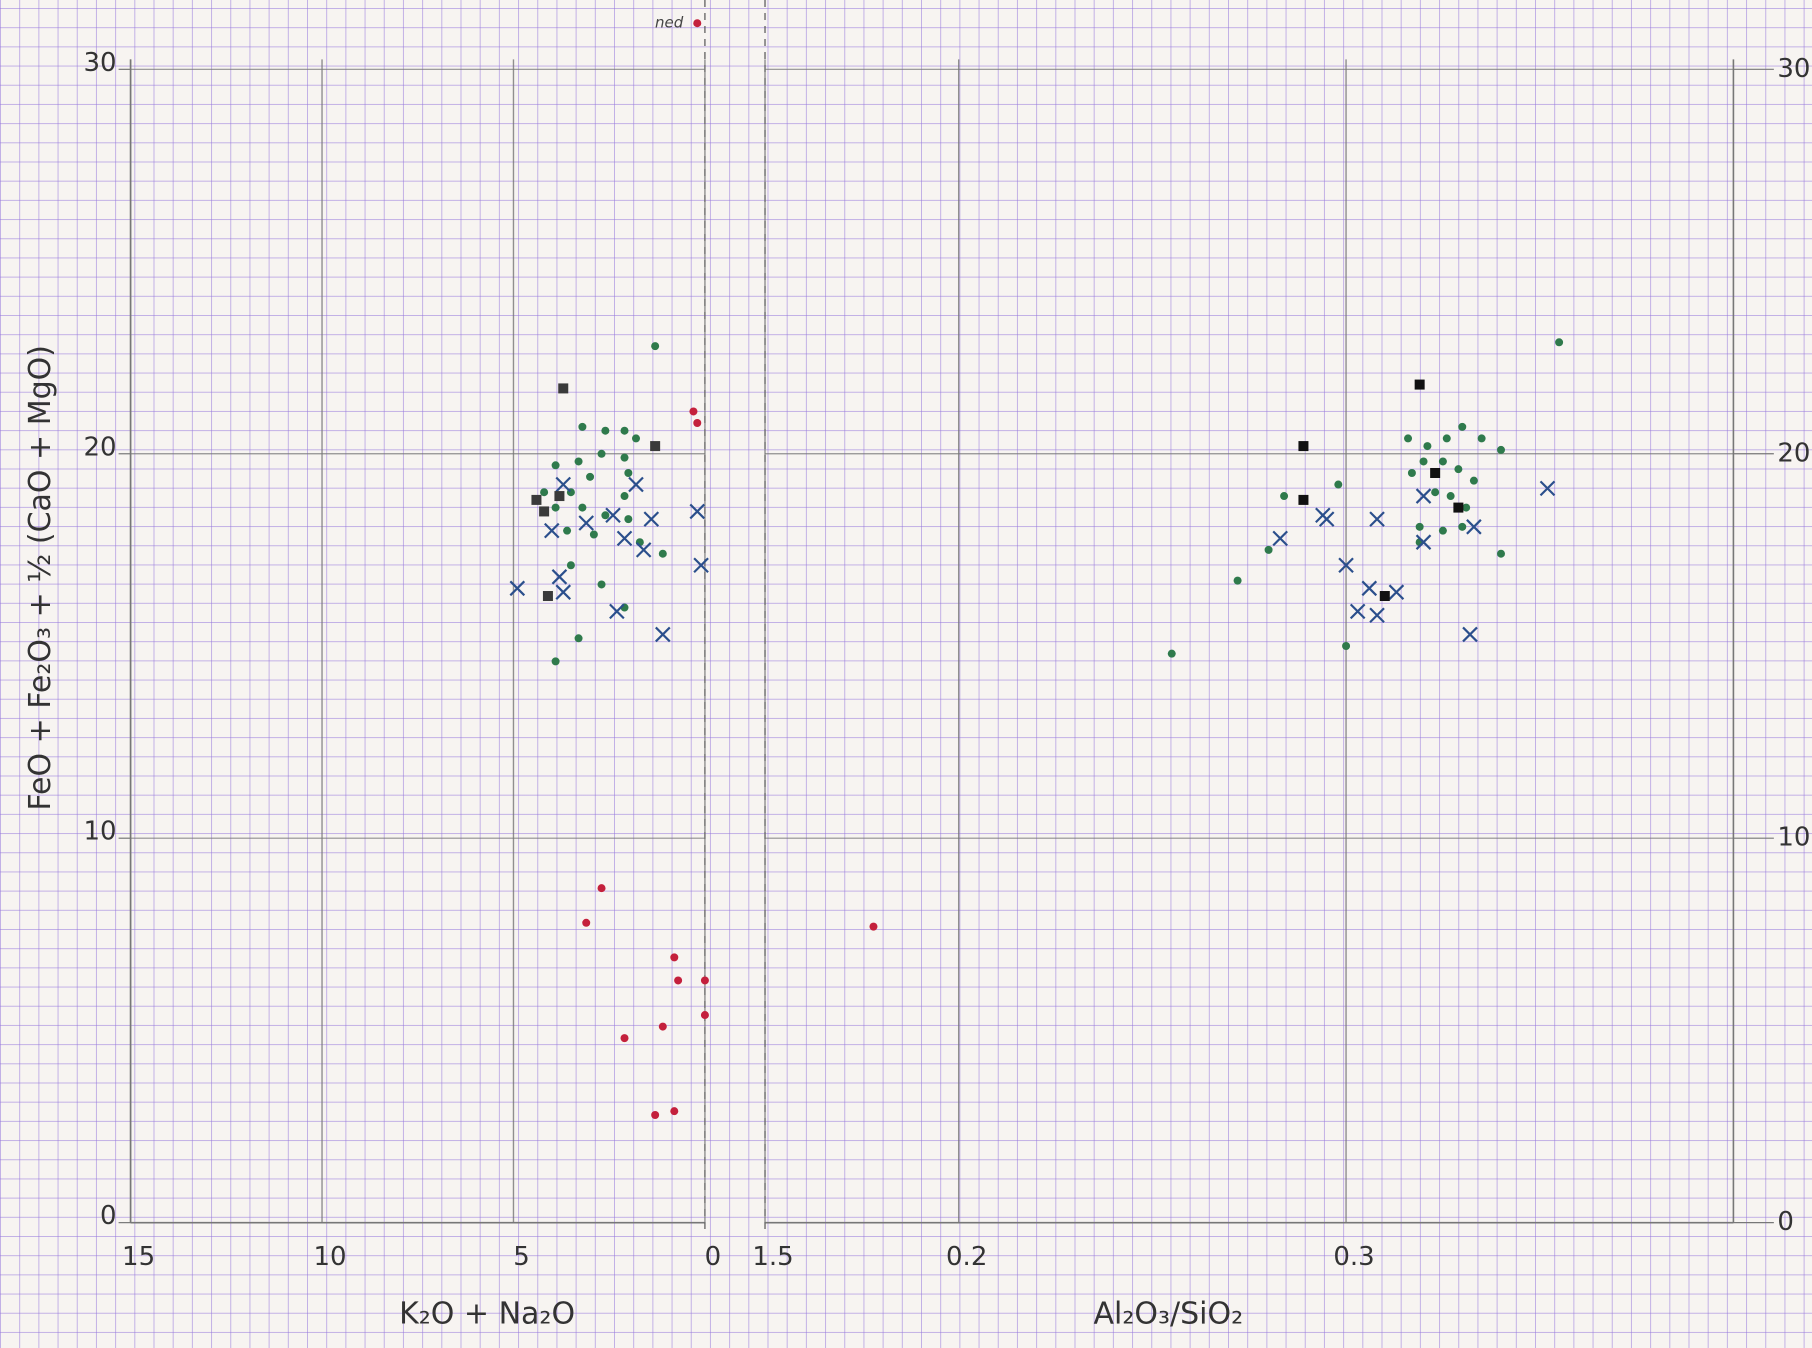  Describe the element at coordinates (966, 1257) in the screenshot. I see `x-tick-label: 0.2` at that location.